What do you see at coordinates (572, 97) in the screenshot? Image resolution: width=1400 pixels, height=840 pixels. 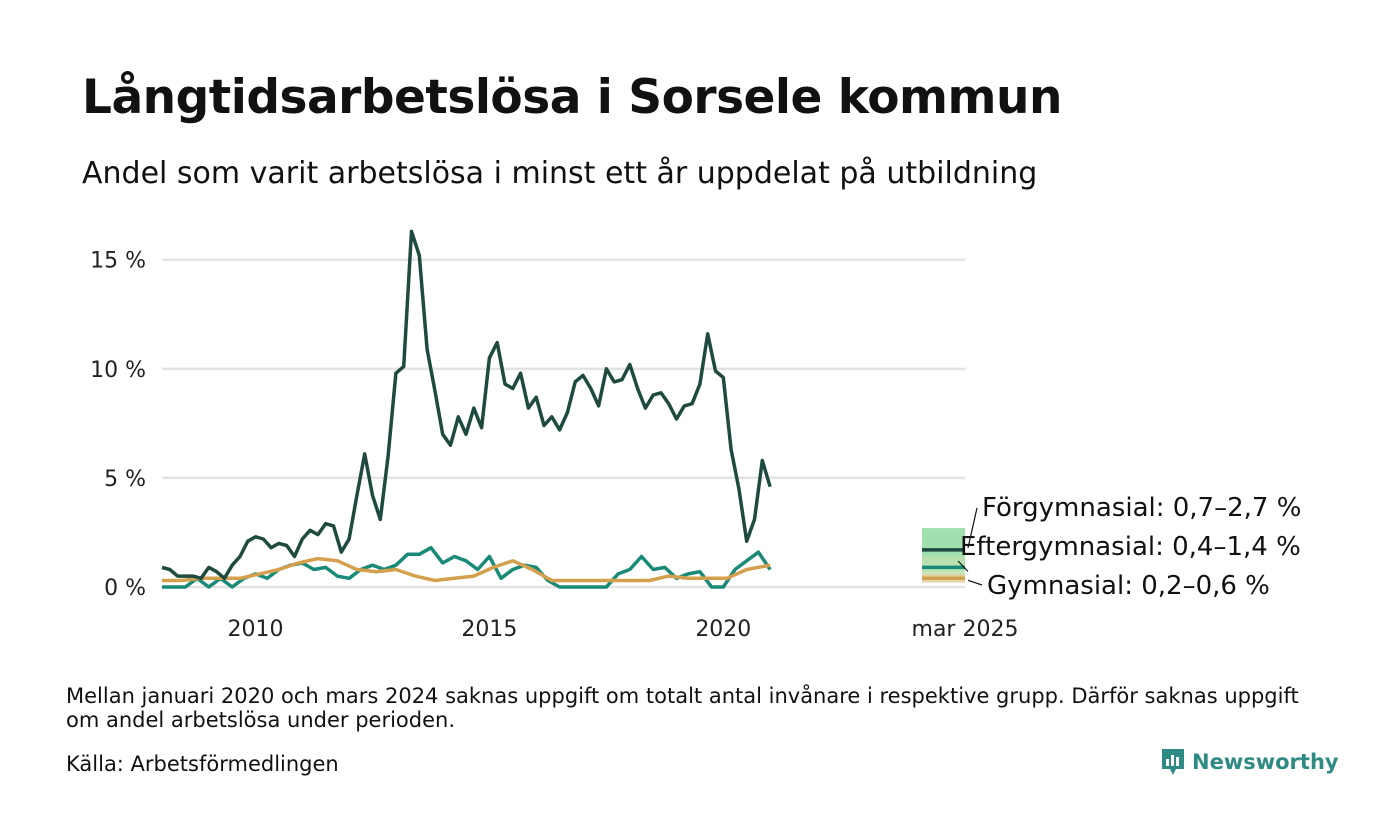 I see `chart-title: Långtidsarbetslösa i Sorsele kommun` at bounding box center [572, 97].